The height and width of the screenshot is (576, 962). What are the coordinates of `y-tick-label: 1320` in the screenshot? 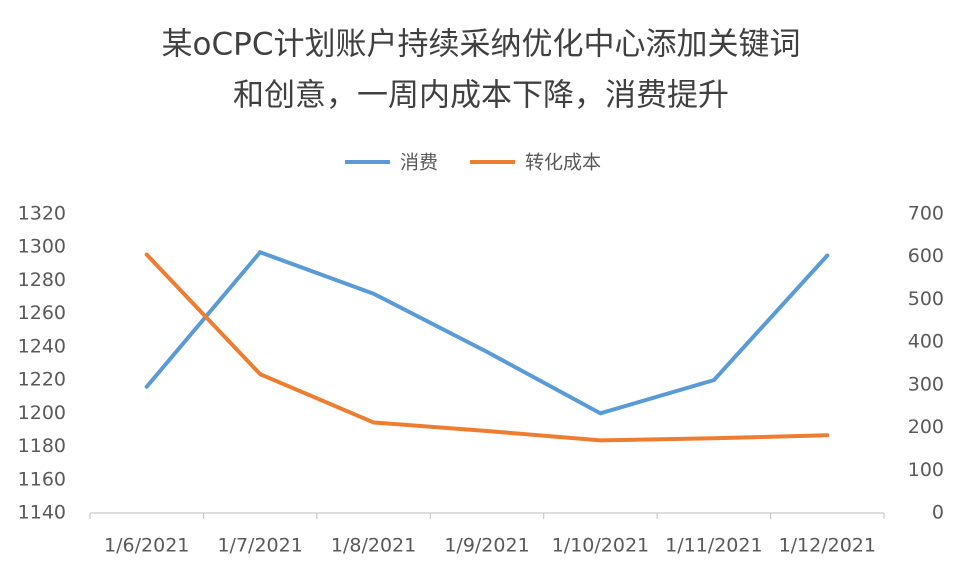 It's located at (42, 214).